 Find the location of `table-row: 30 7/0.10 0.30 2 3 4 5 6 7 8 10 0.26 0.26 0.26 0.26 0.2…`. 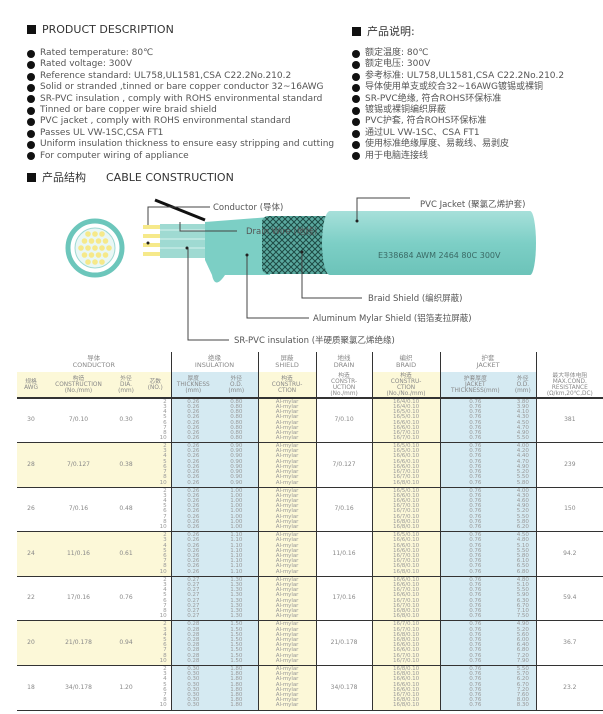

table-row: 30 7/0.10 0.30 2 3 4 5 6 7 8 10 0.26 0.26 0.26 0.26 0.2… is located at coordinates (310, 421).